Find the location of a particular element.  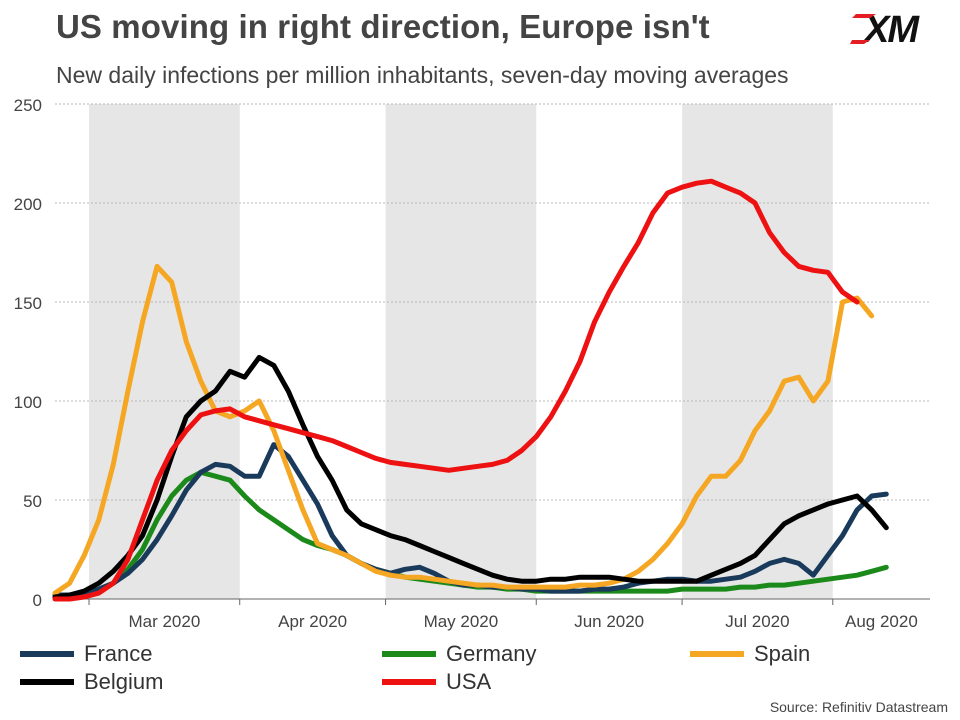

legend-label-spain: Spain is located at coordinates (782, 653).